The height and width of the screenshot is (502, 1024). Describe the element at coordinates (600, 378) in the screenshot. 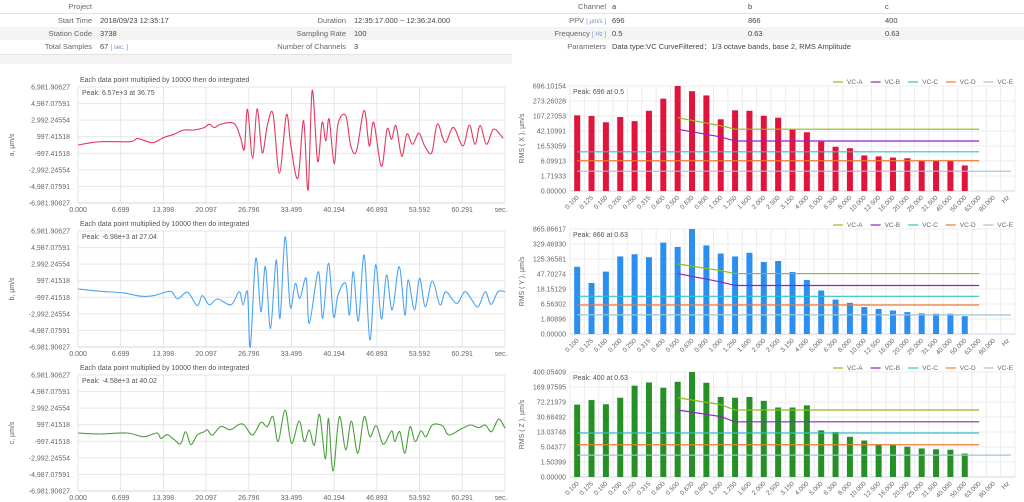

I see `peak-label: Peak: 400 at 0.63` at that location.